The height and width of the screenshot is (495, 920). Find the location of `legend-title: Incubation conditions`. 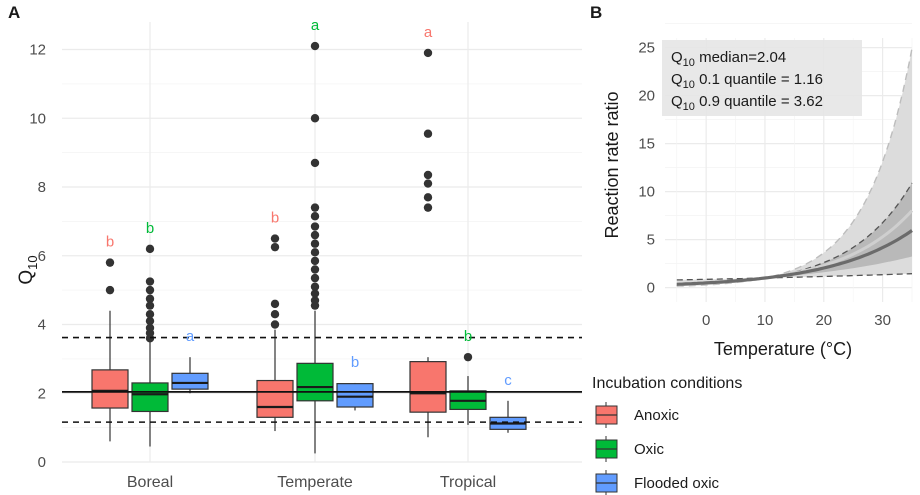

legend-title: Incubation conditions is located at coordinates (667, 383).